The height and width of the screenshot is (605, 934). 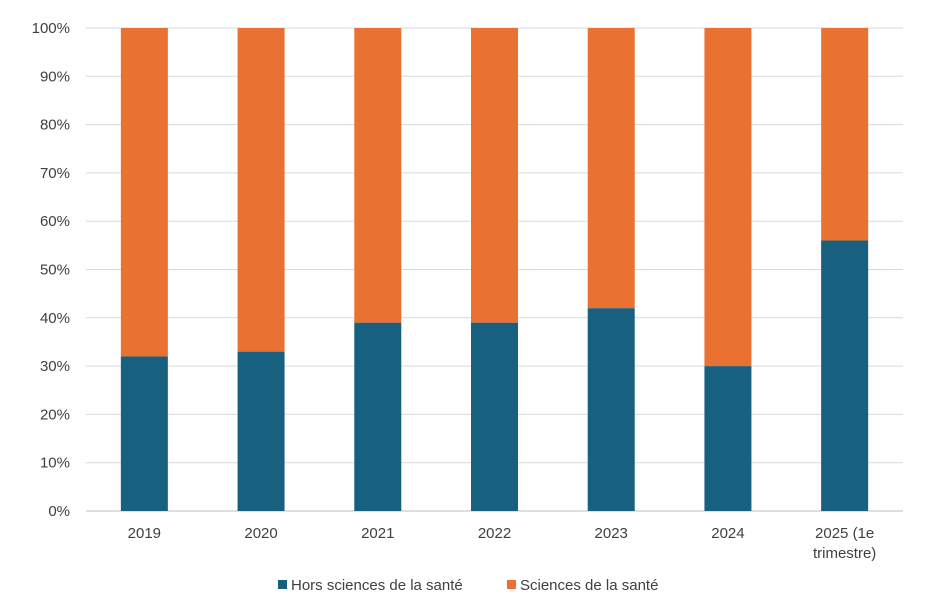 I want to click on bar-segment-hors-sciences-2019, so click(x=144, y=433).